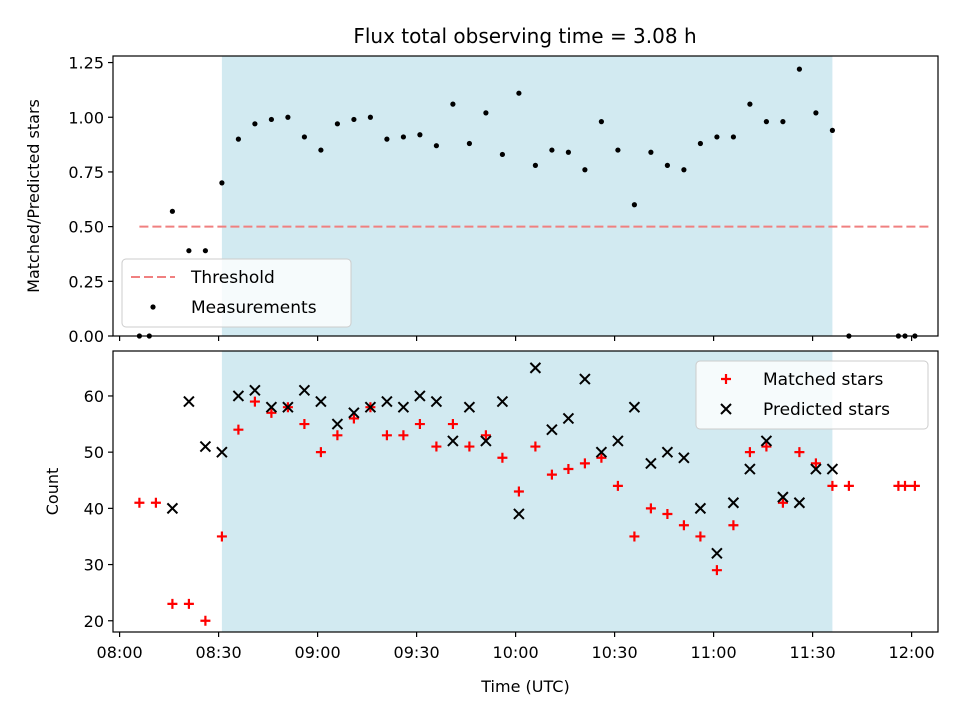 The height and width of the screenshot is (725, 960). I want to click on y-tick-label: 0.00, so click(86, 336).